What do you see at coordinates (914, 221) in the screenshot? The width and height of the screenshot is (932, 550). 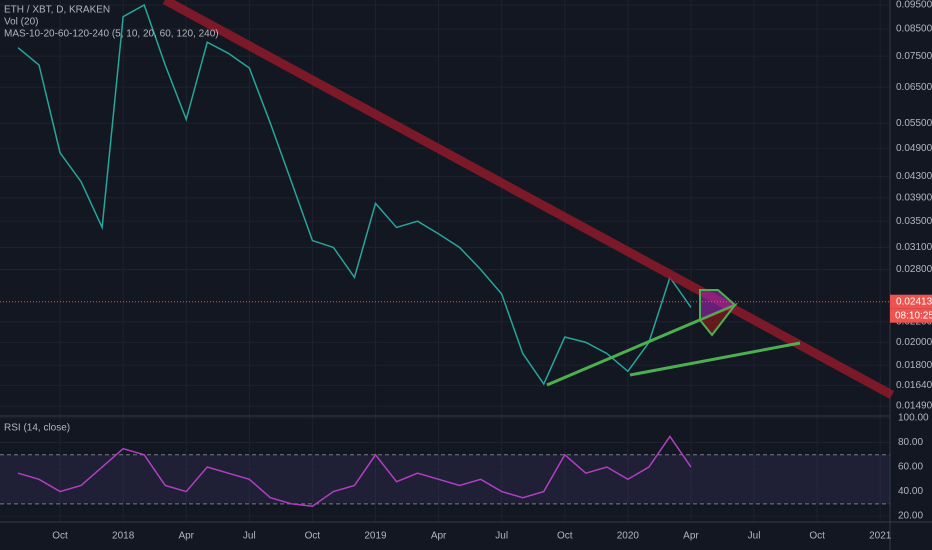 I see `y-tick-label: 0.03500` at bounding box center [914, 221].